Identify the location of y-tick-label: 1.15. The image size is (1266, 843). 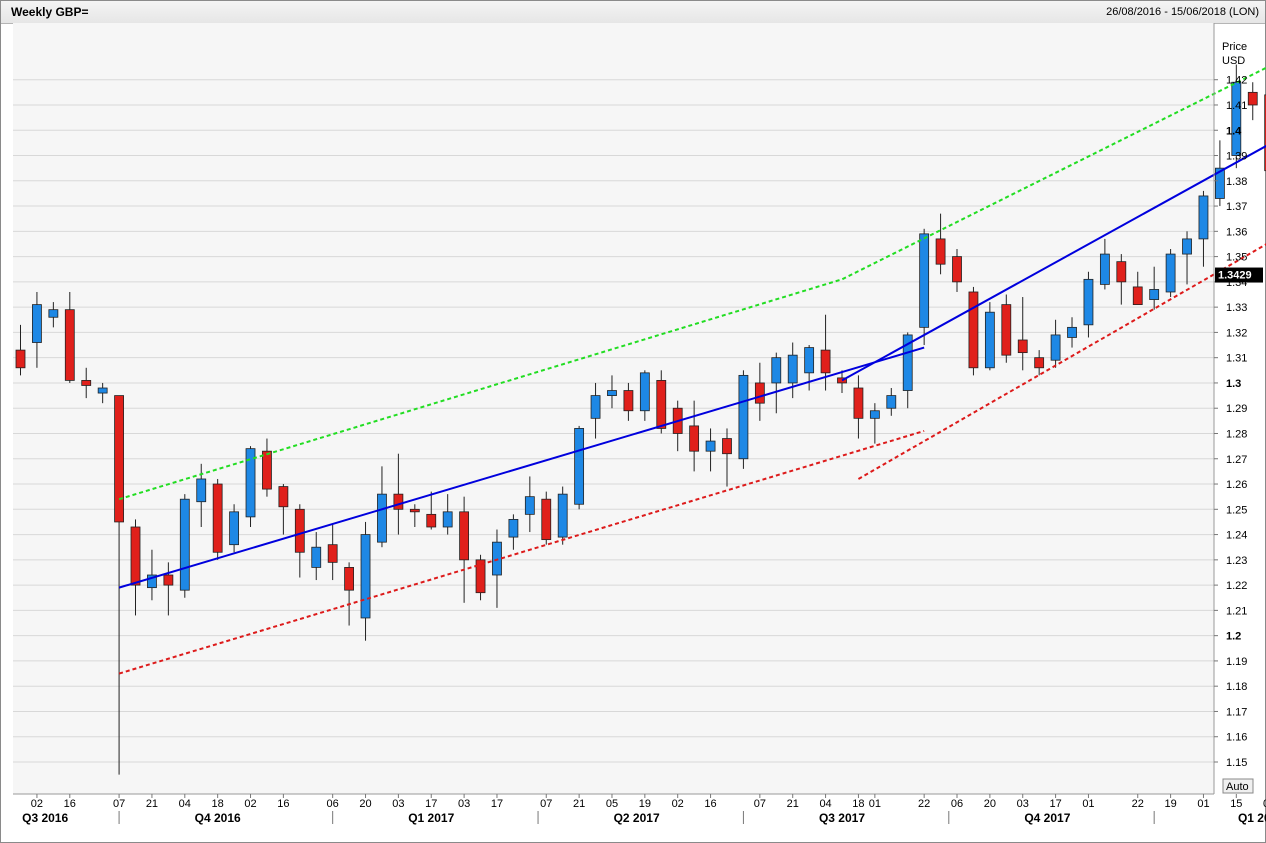
(1236, 763).